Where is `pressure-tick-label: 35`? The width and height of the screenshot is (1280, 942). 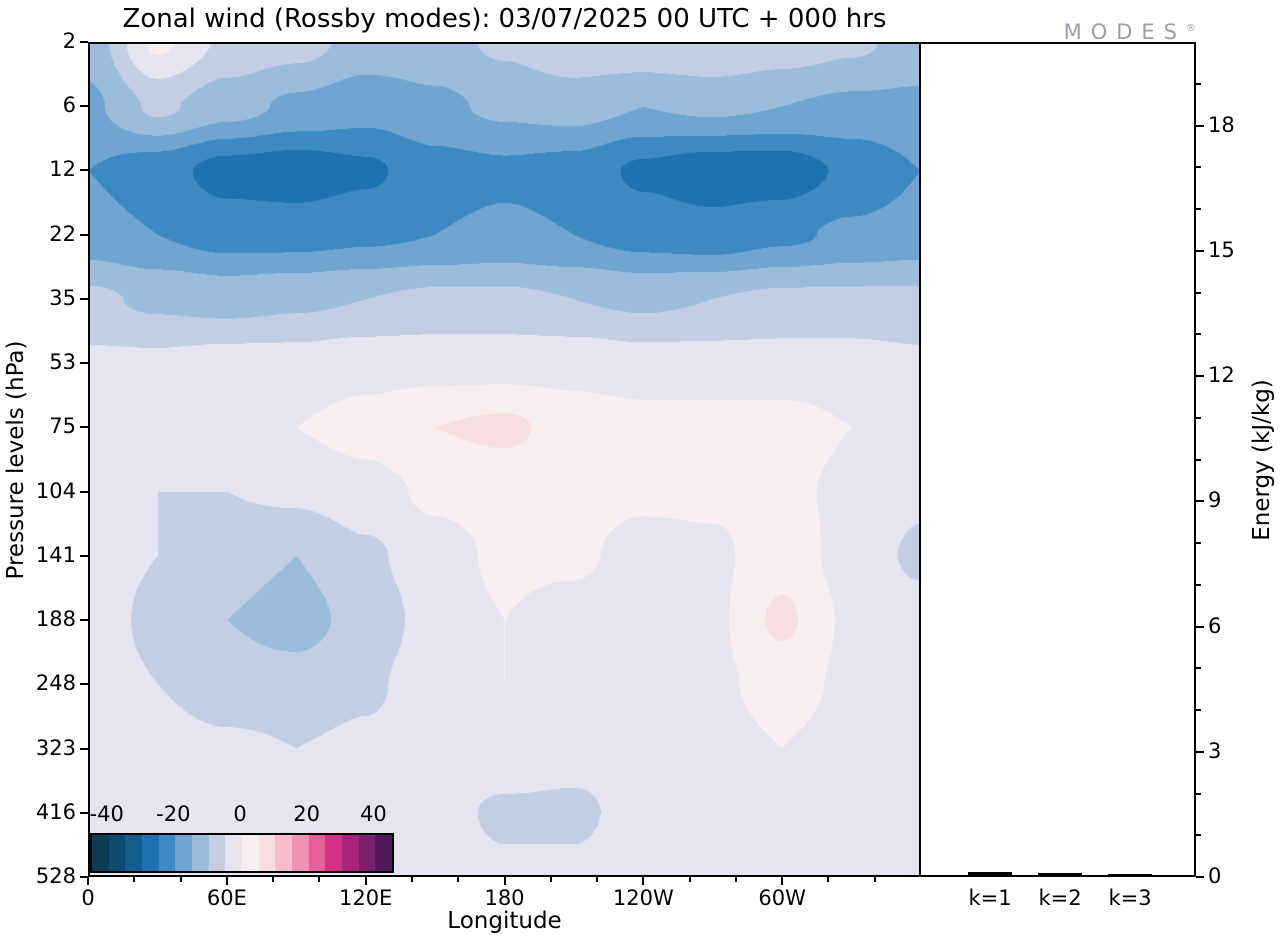 pressure-tick-label: 35 is located at coordinates (62, 297).